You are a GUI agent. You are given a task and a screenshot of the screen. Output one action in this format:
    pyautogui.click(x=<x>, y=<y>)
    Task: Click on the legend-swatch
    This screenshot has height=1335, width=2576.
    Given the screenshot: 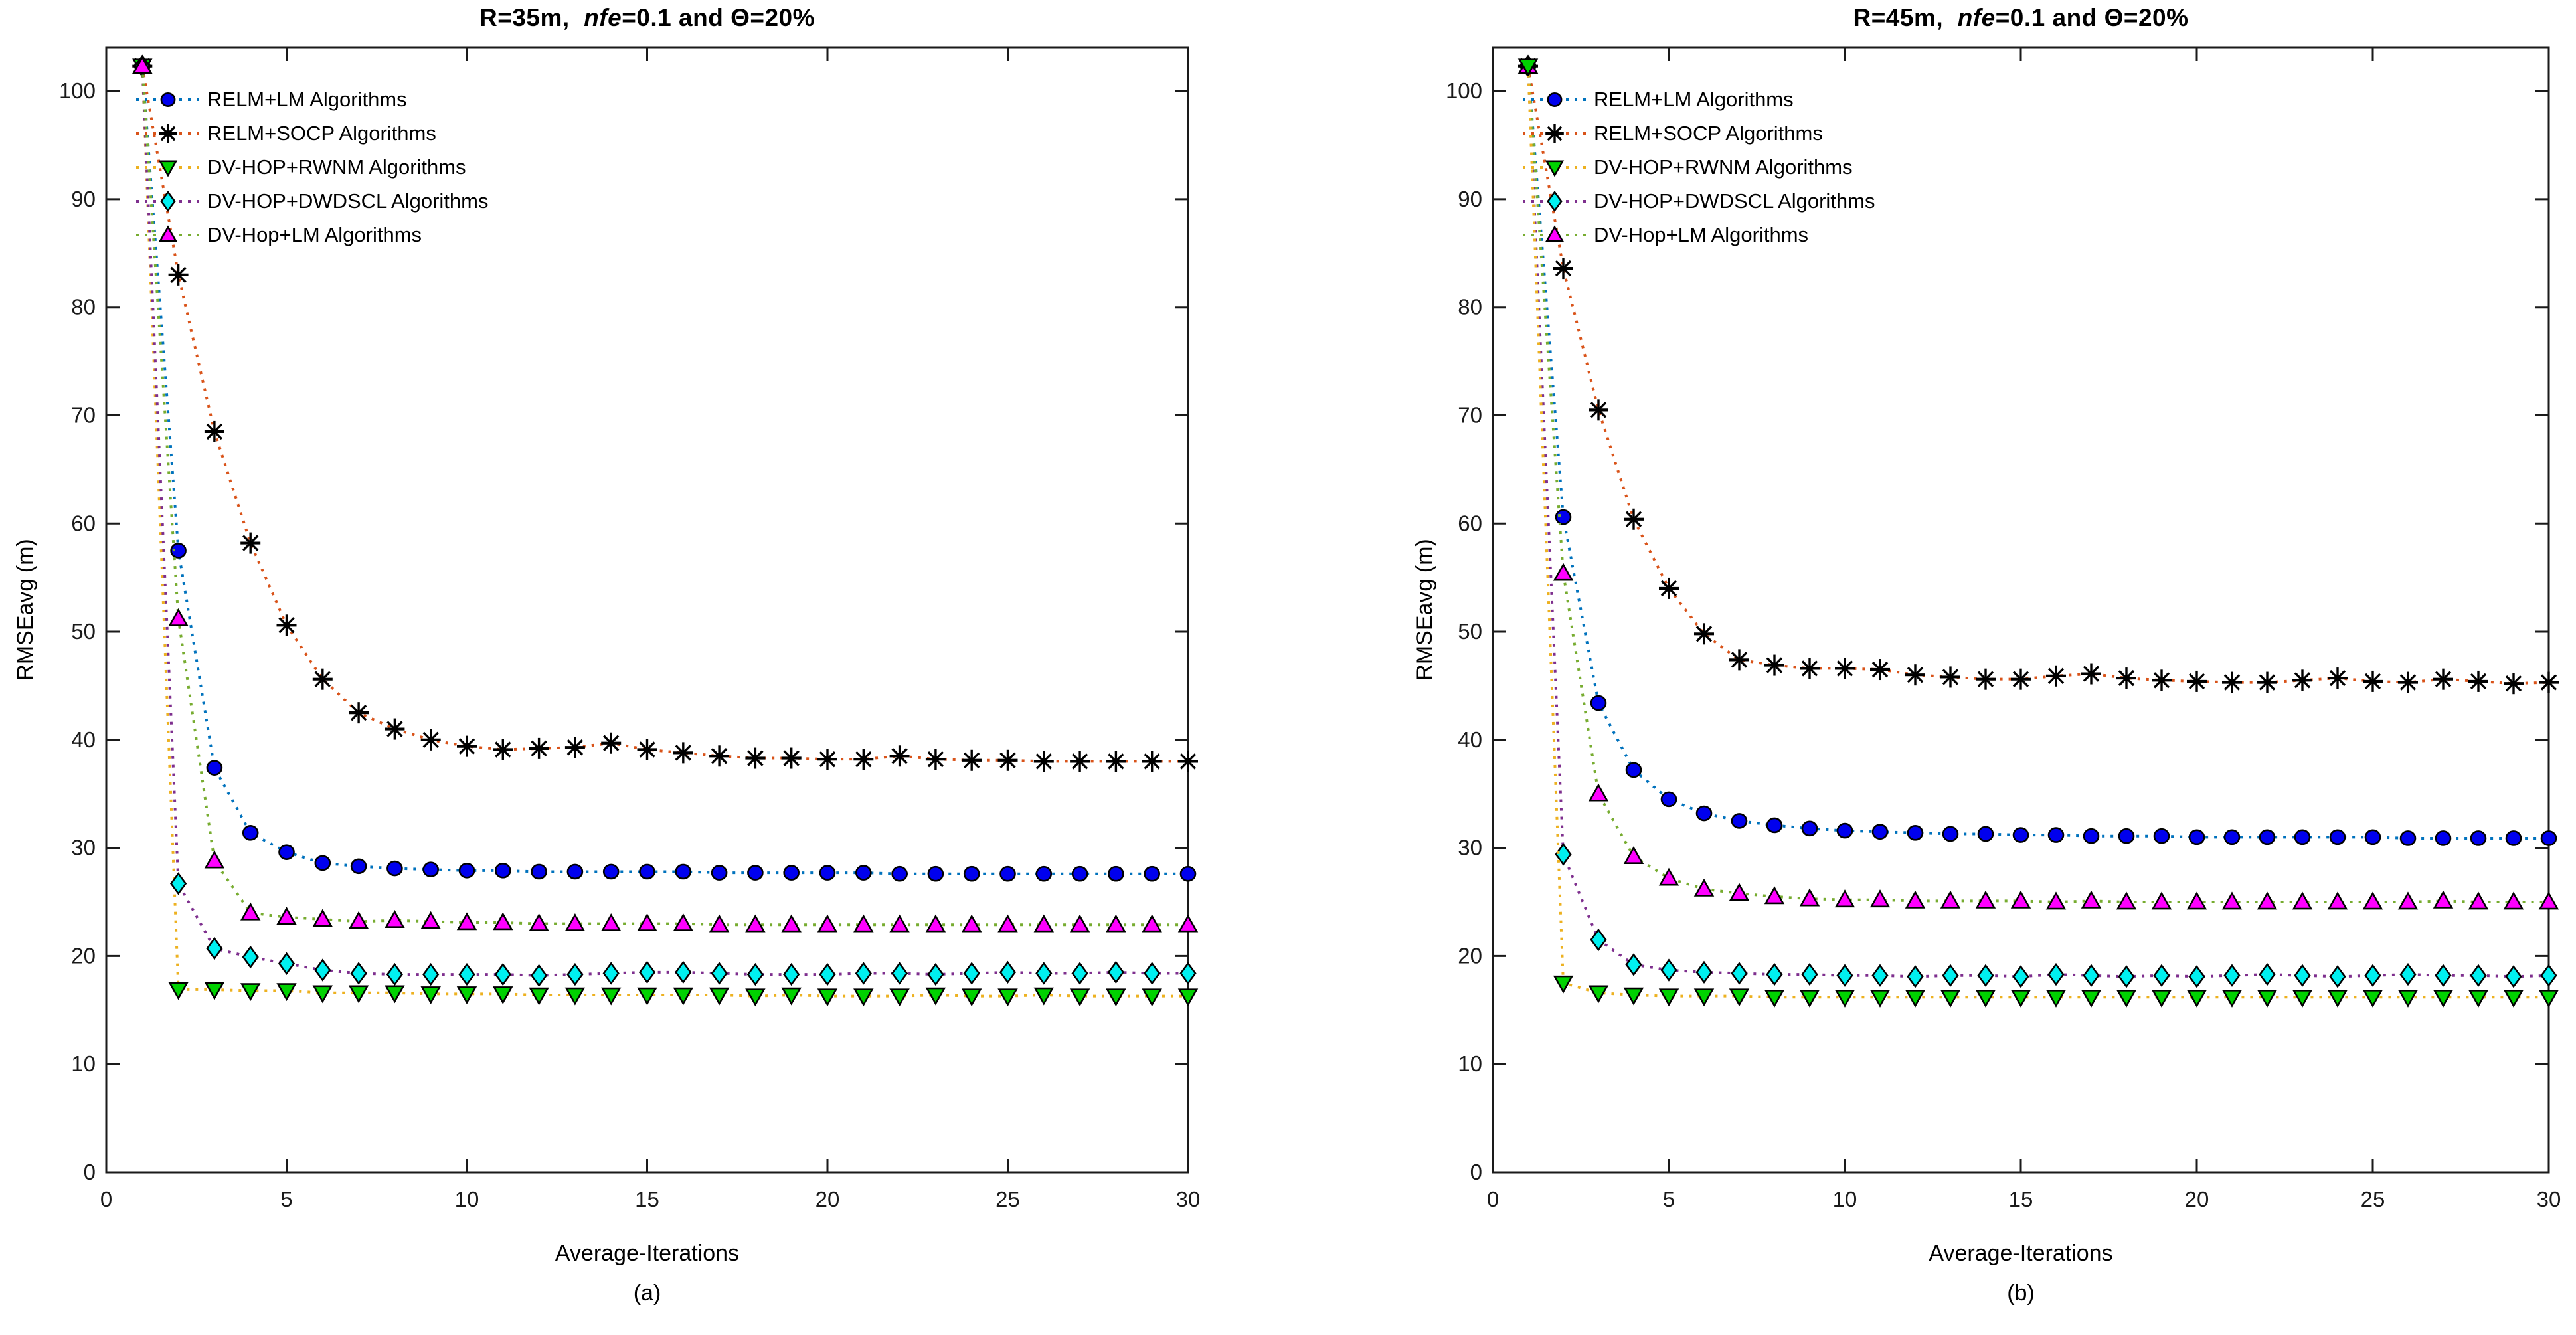 What is the action you would take?
    pyautogui.click(x=168, y=201)
    